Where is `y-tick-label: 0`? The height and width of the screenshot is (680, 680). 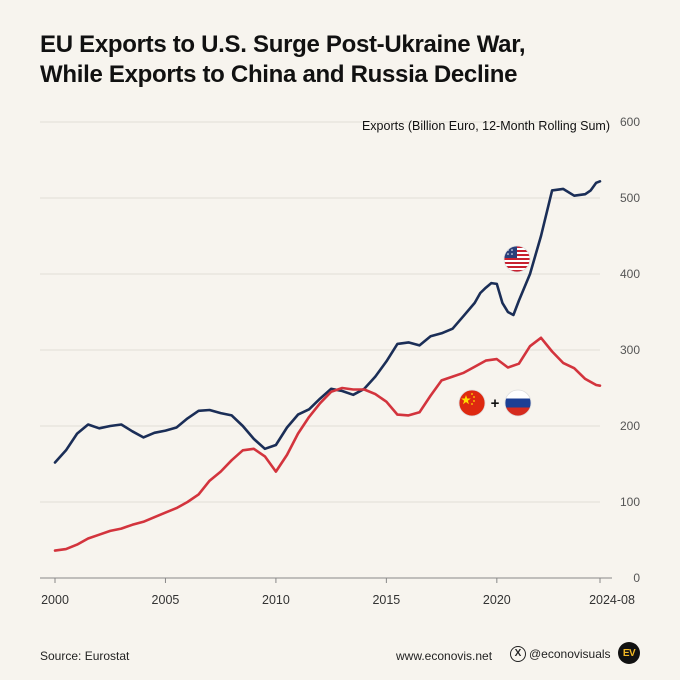 y-tick-label: 0 is located at coordinates (636, 578).